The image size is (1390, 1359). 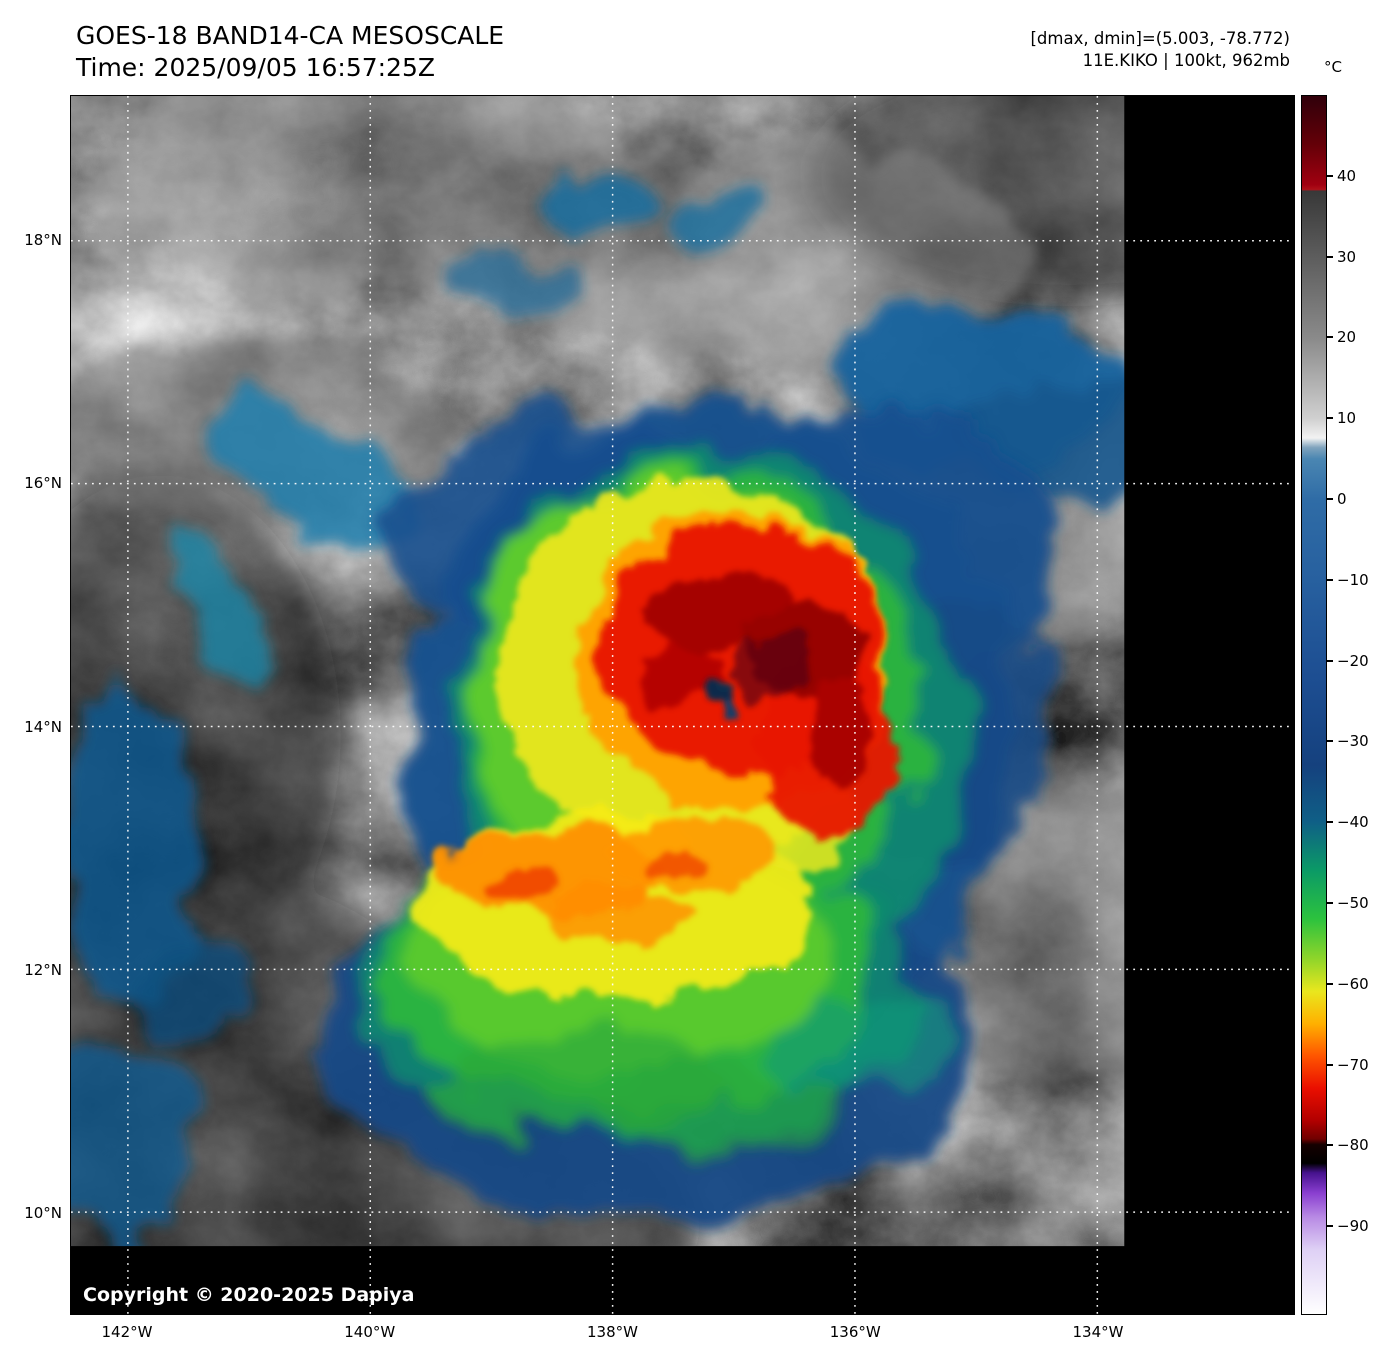 What do you see at coordinates (1353, 579) in the screenshot?
I see `colorbar-tick-label: −10` at bounding box center [1353, 579].